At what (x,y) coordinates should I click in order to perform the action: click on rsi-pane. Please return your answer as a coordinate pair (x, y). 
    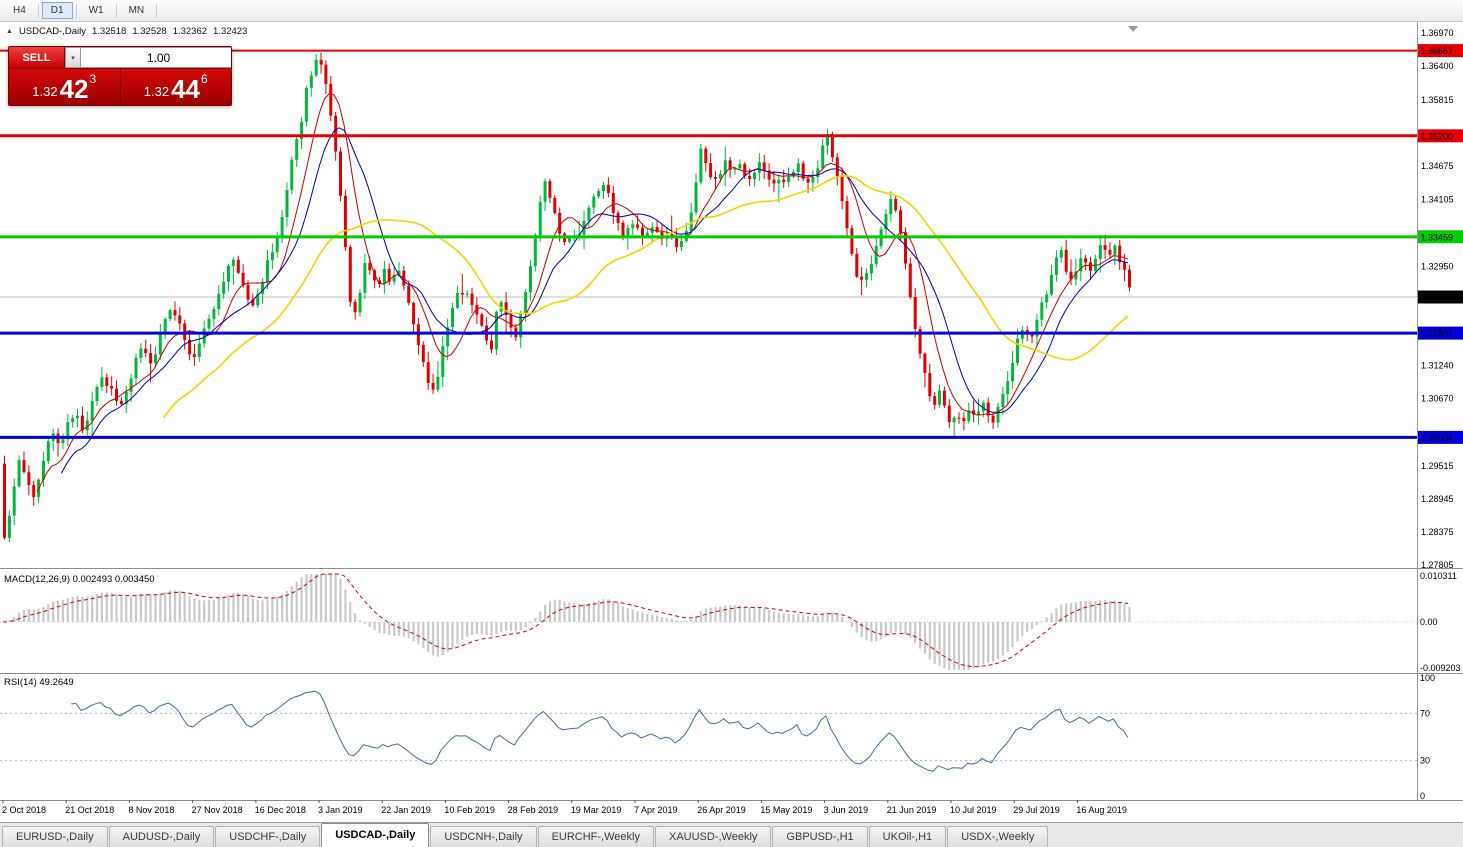
    Looking at the image, I should click on (708, 731).